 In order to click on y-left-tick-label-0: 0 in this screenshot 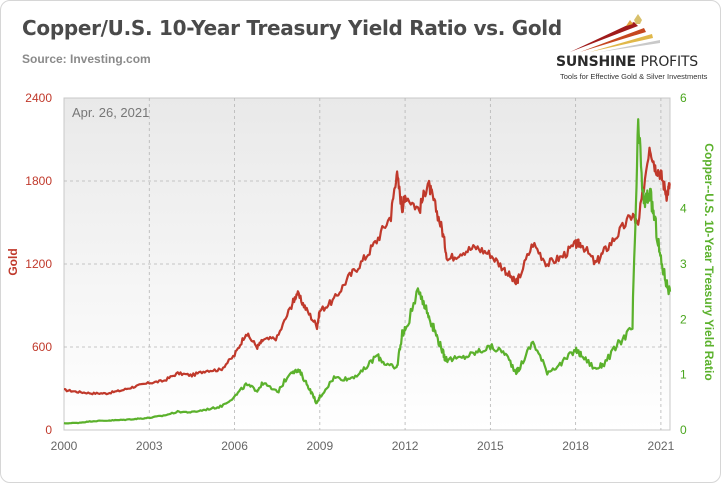, I will do `click(48, 430)`.